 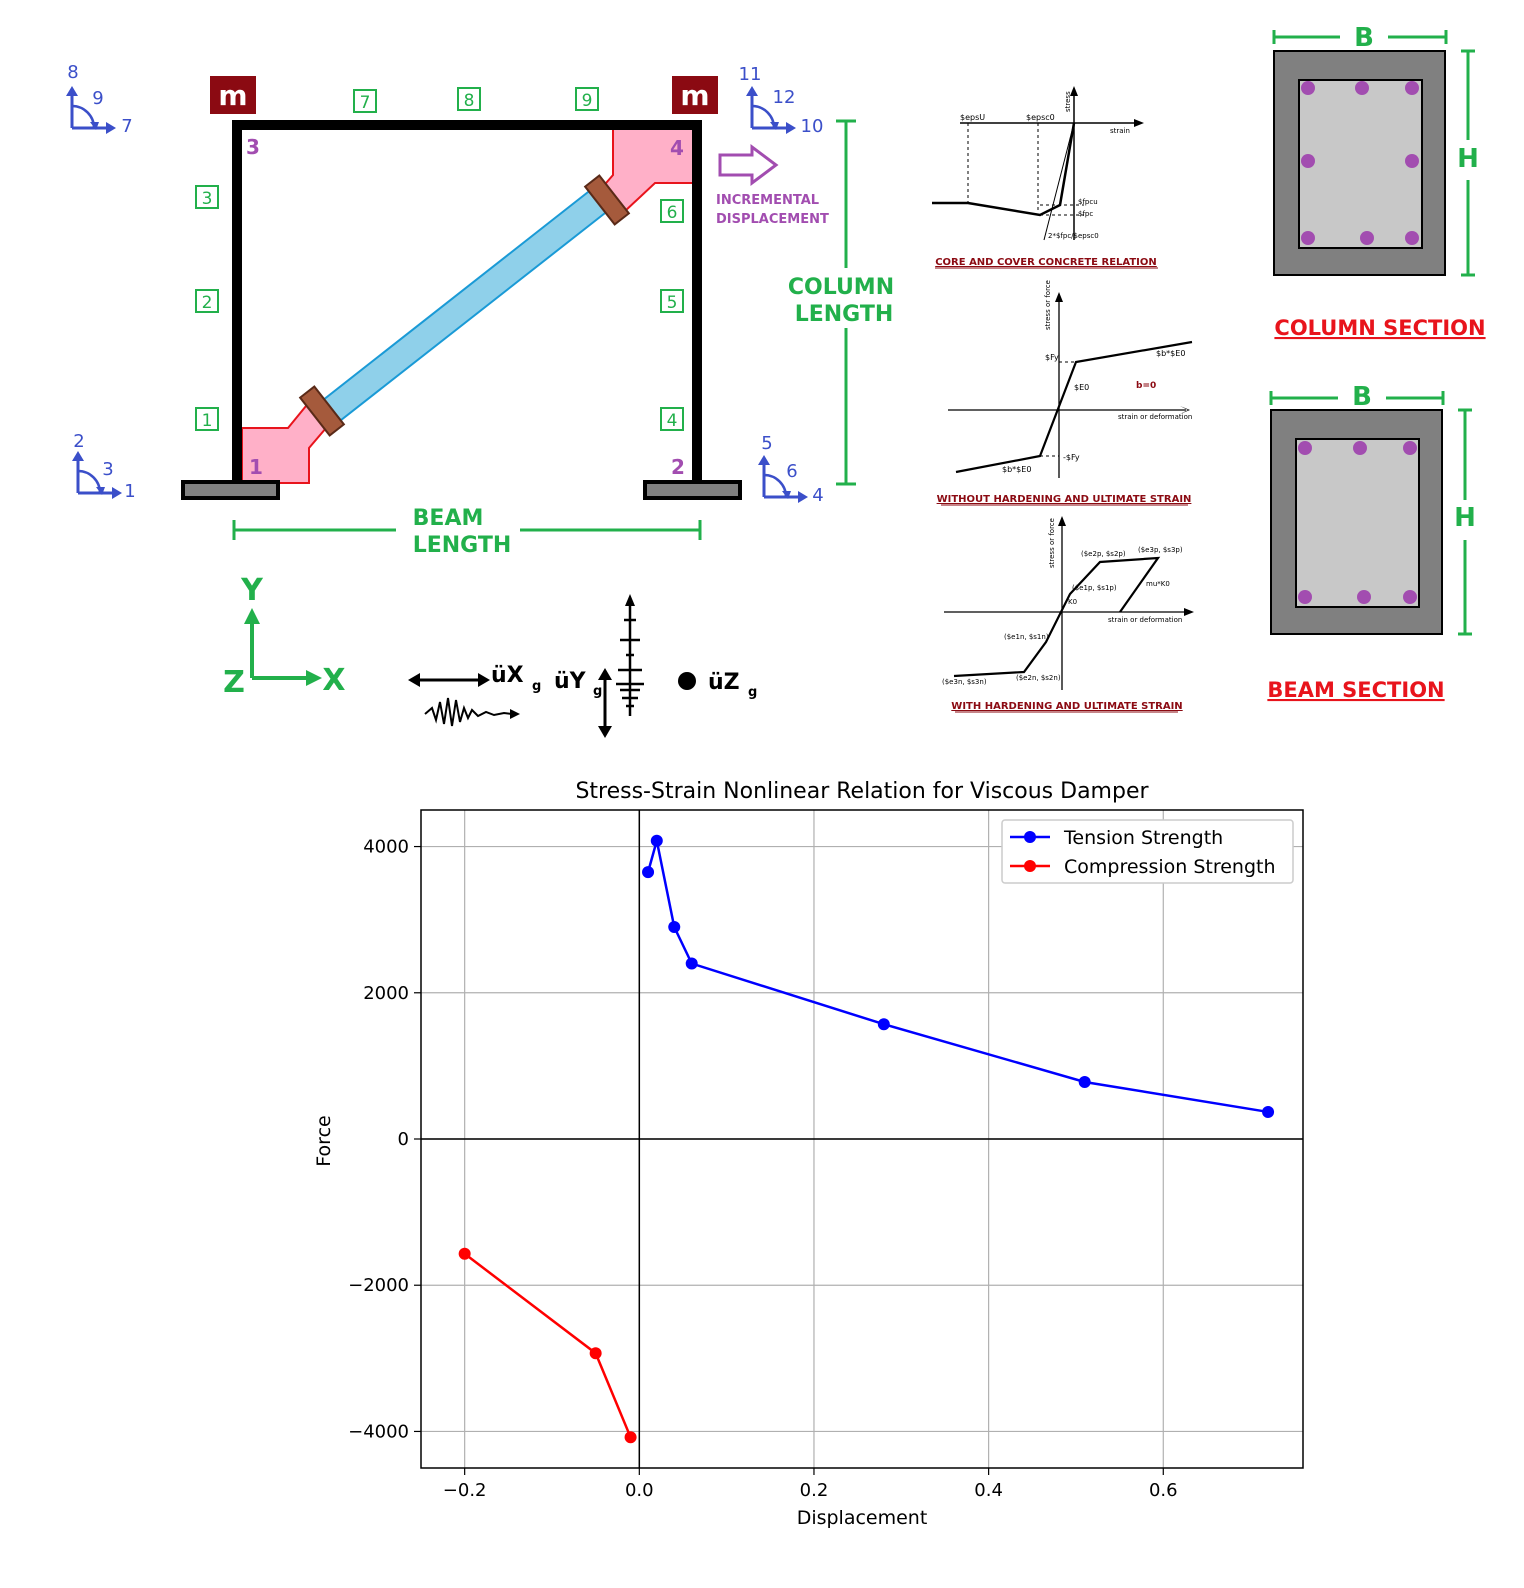 I want to click on svg-text: $Fy, so click(x=1052, y=357).